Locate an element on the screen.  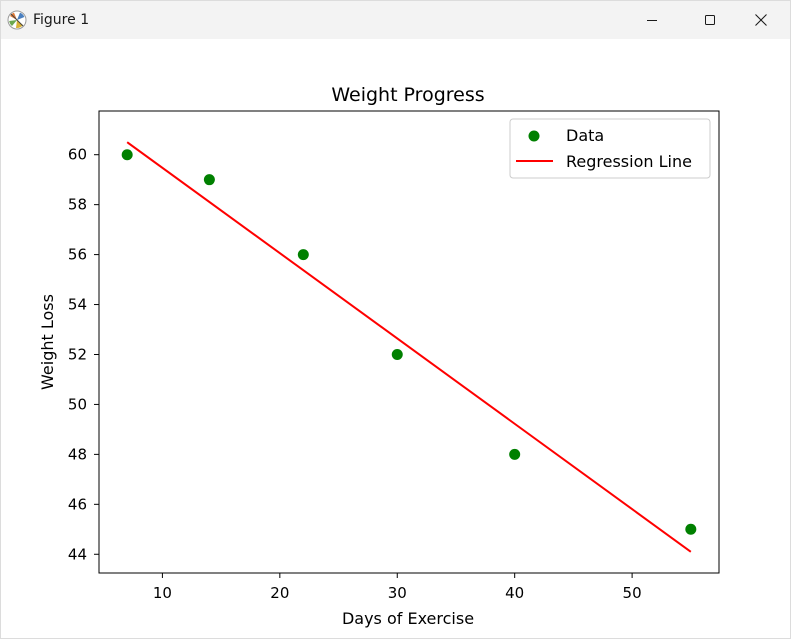
legend-label-regression: Regression Line is located at coordinates (629, 161).